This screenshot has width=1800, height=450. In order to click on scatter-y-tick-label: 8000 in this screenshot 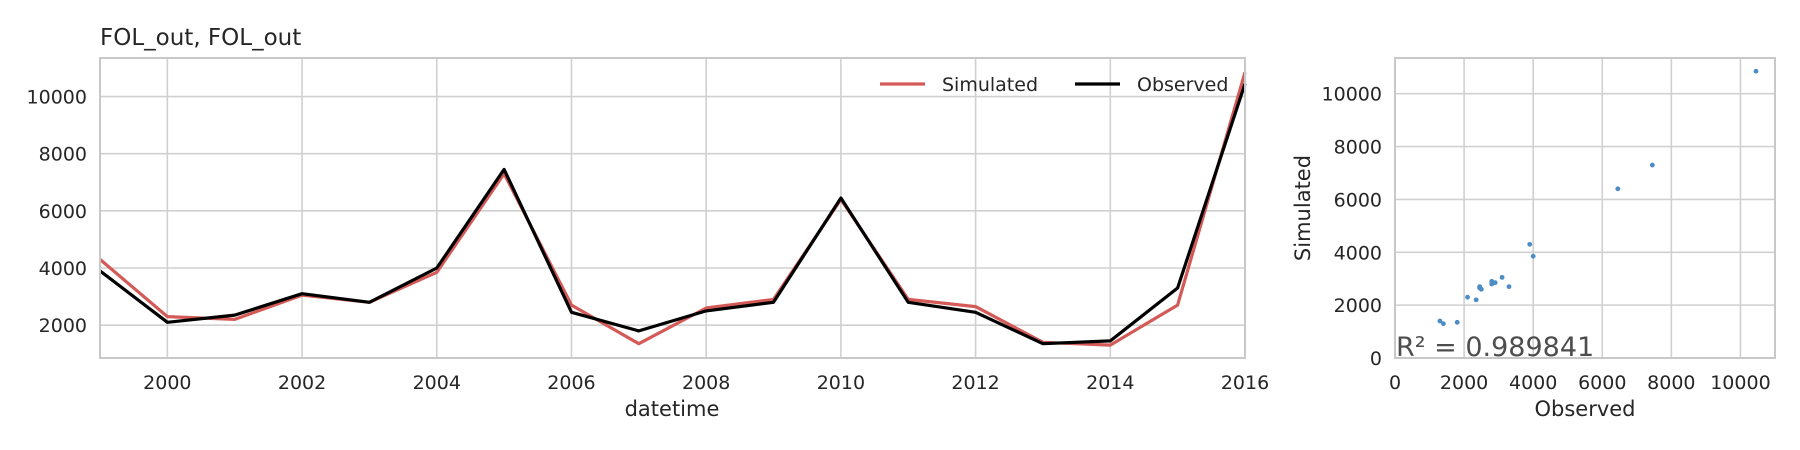, I will do `click(1358, 148)`.